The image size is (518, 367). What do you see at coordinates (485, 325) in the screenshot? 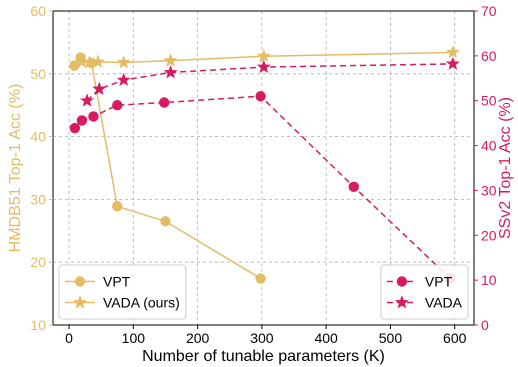
I see `right-y-tick-label: 0` at bounding box center [485, 325].